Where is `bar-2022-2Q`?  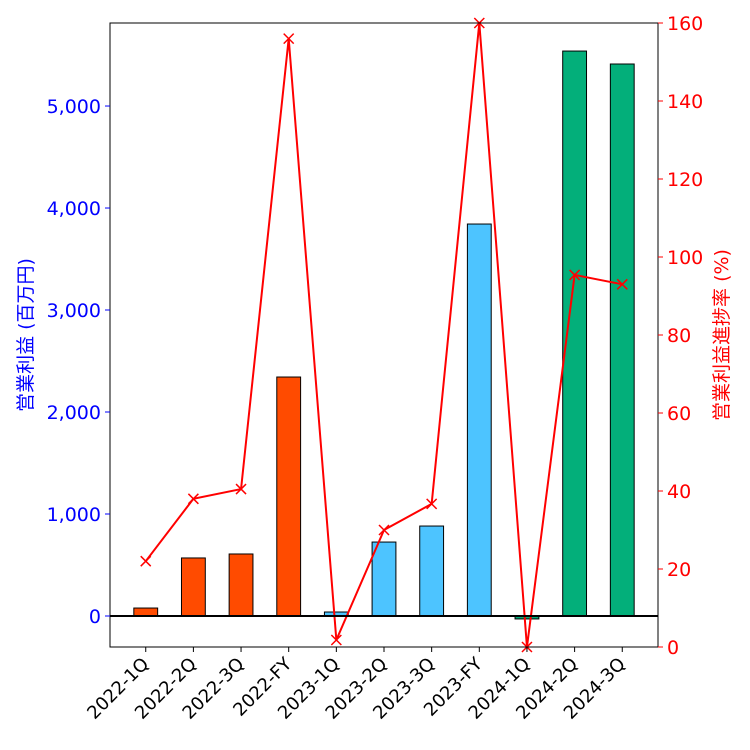 bar-2022-2Q is located at coordinates (193, 587).